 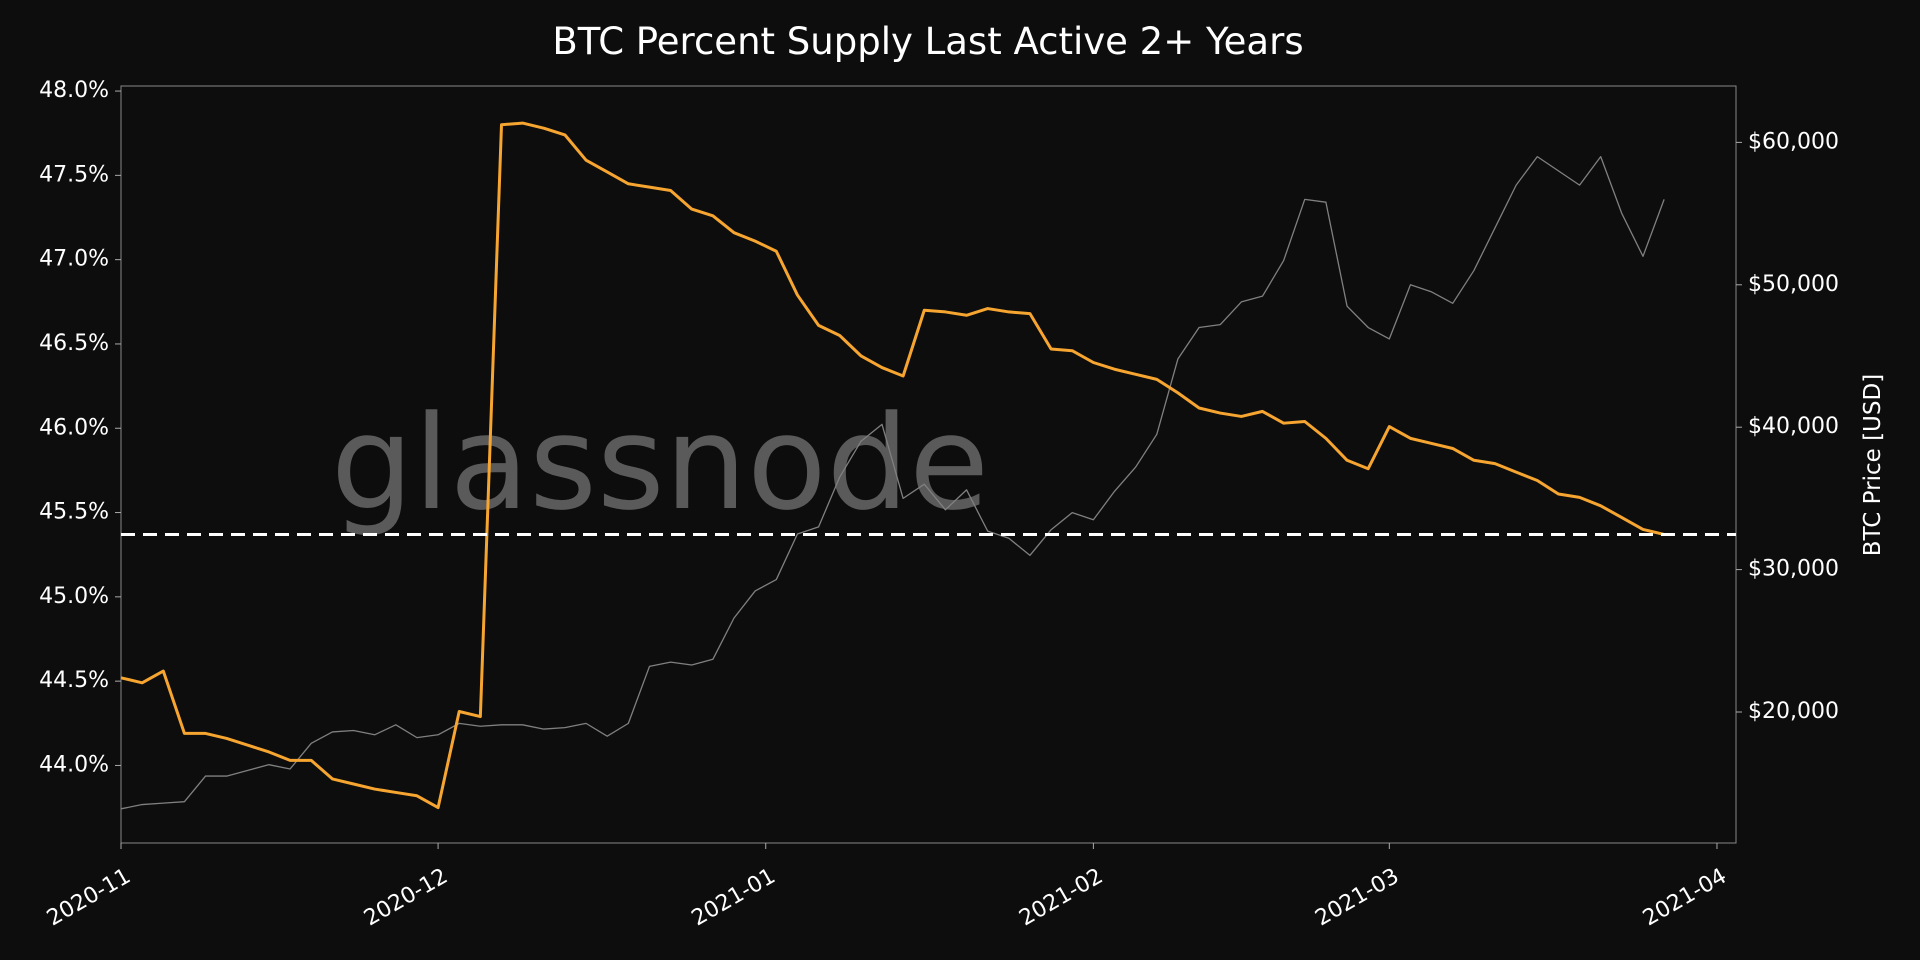 What do you see at coordinates (1793, 711) in the screenshot?
I see `y2-tick-label: $20,000` at bounding box center [1793, 711].